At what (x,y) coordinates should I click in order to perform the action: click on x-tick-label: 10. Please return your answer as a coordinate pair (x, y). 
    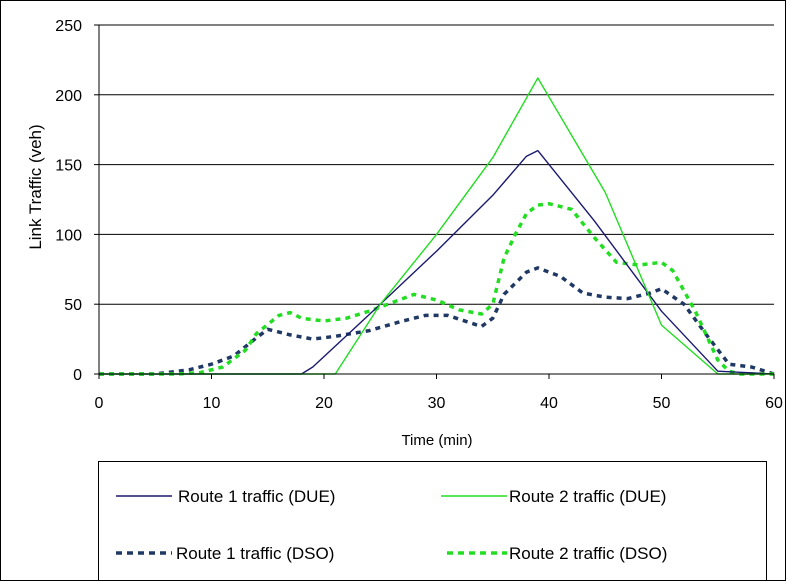
    Looking at the image, I should click on (212, 403).